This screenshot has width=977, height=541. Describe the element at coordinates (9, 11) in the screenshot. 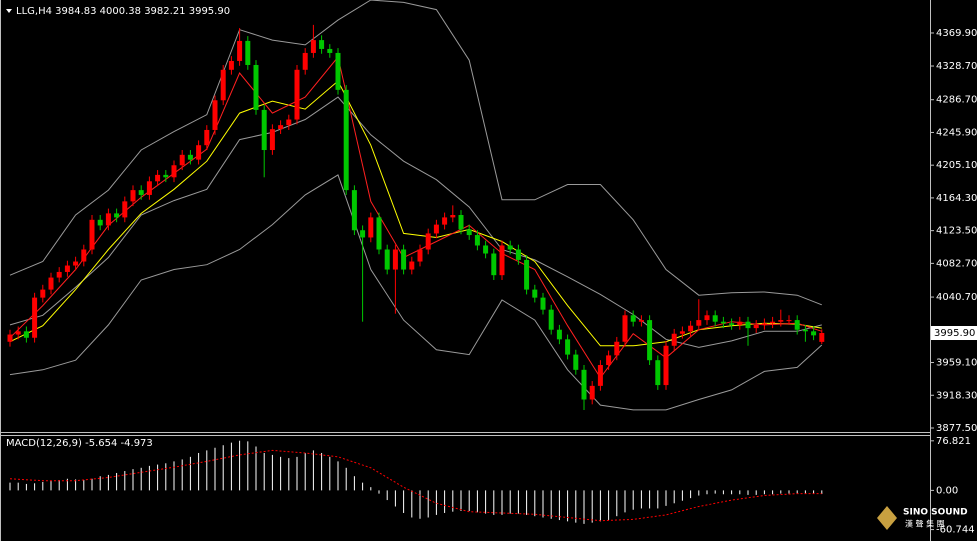

I see `menu-arrow` at that location.